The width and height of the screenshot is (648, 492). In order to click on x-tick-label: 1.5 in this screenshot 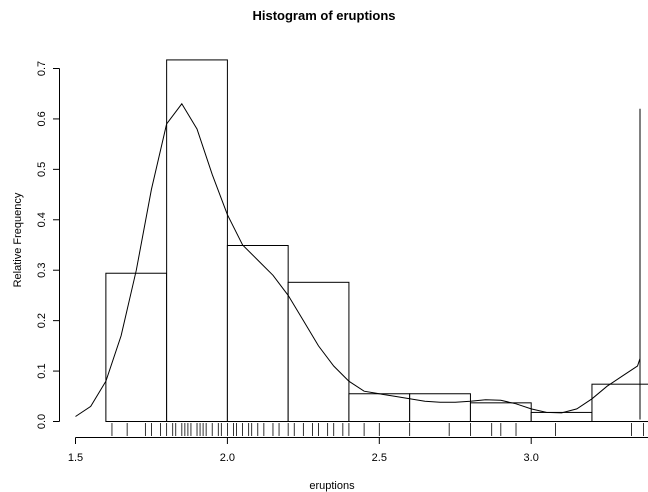, I will do `click(75, 458)`.